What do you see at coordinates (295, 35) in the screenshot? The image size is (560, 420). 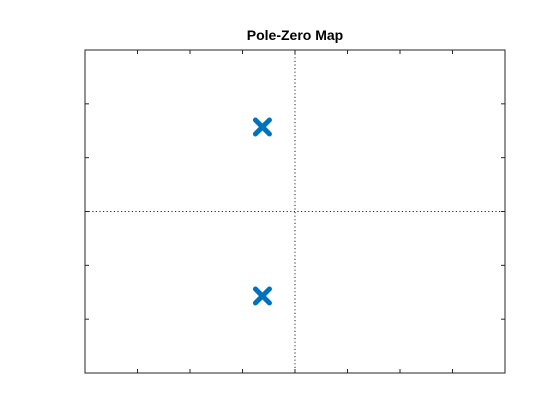 I see `chart-title: Pole-Zero Map` at bounding box center [295, 35].